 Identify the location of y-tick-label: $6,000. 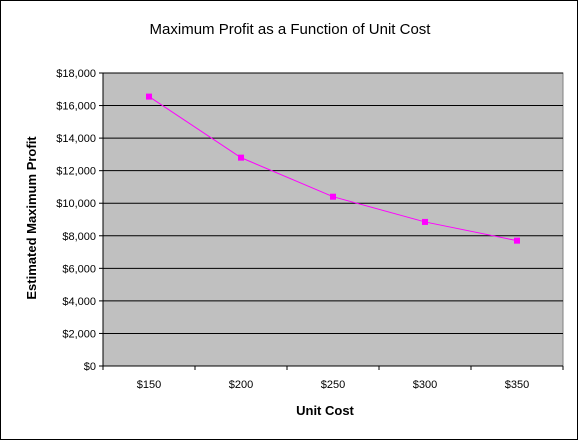
(79, 269).